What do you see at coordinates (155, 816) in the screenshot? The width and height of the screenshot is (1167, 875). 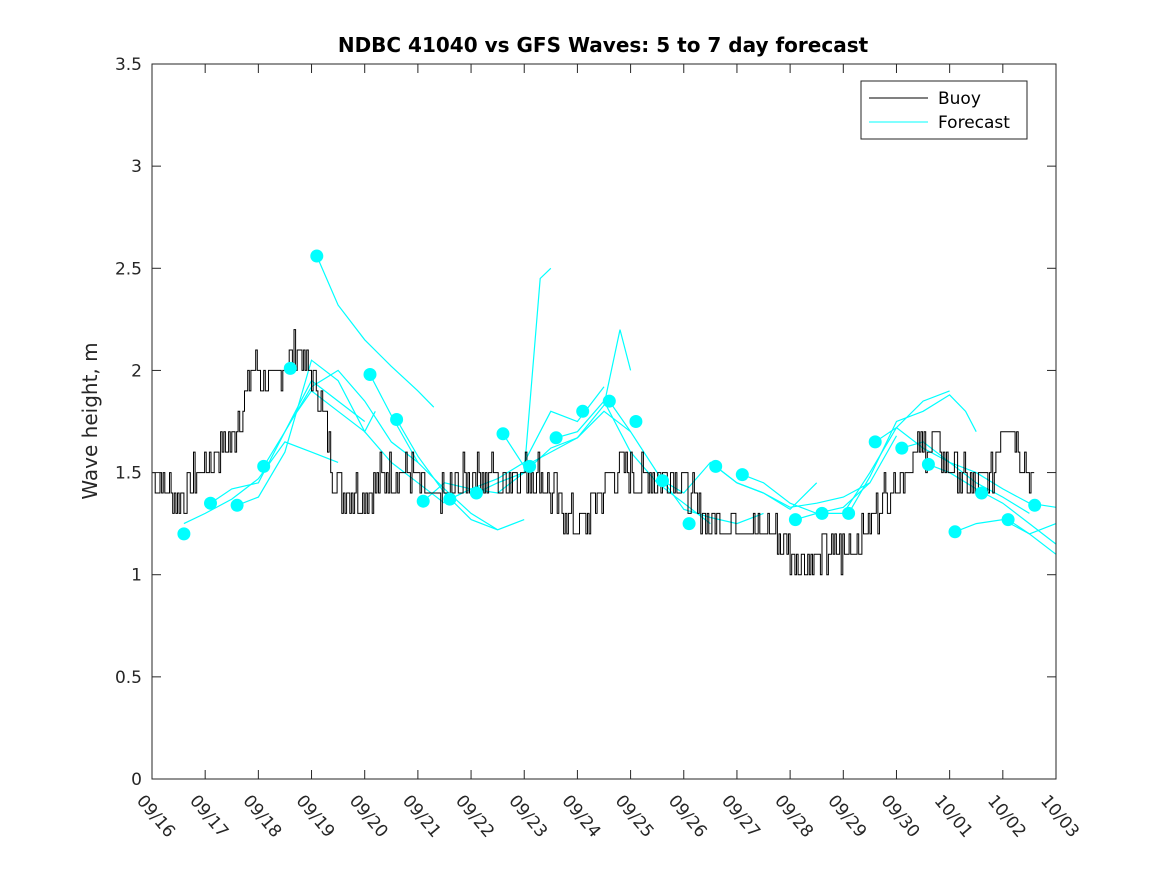 I see `x-tick-label: 09/16` at bounding box center [155, 816].